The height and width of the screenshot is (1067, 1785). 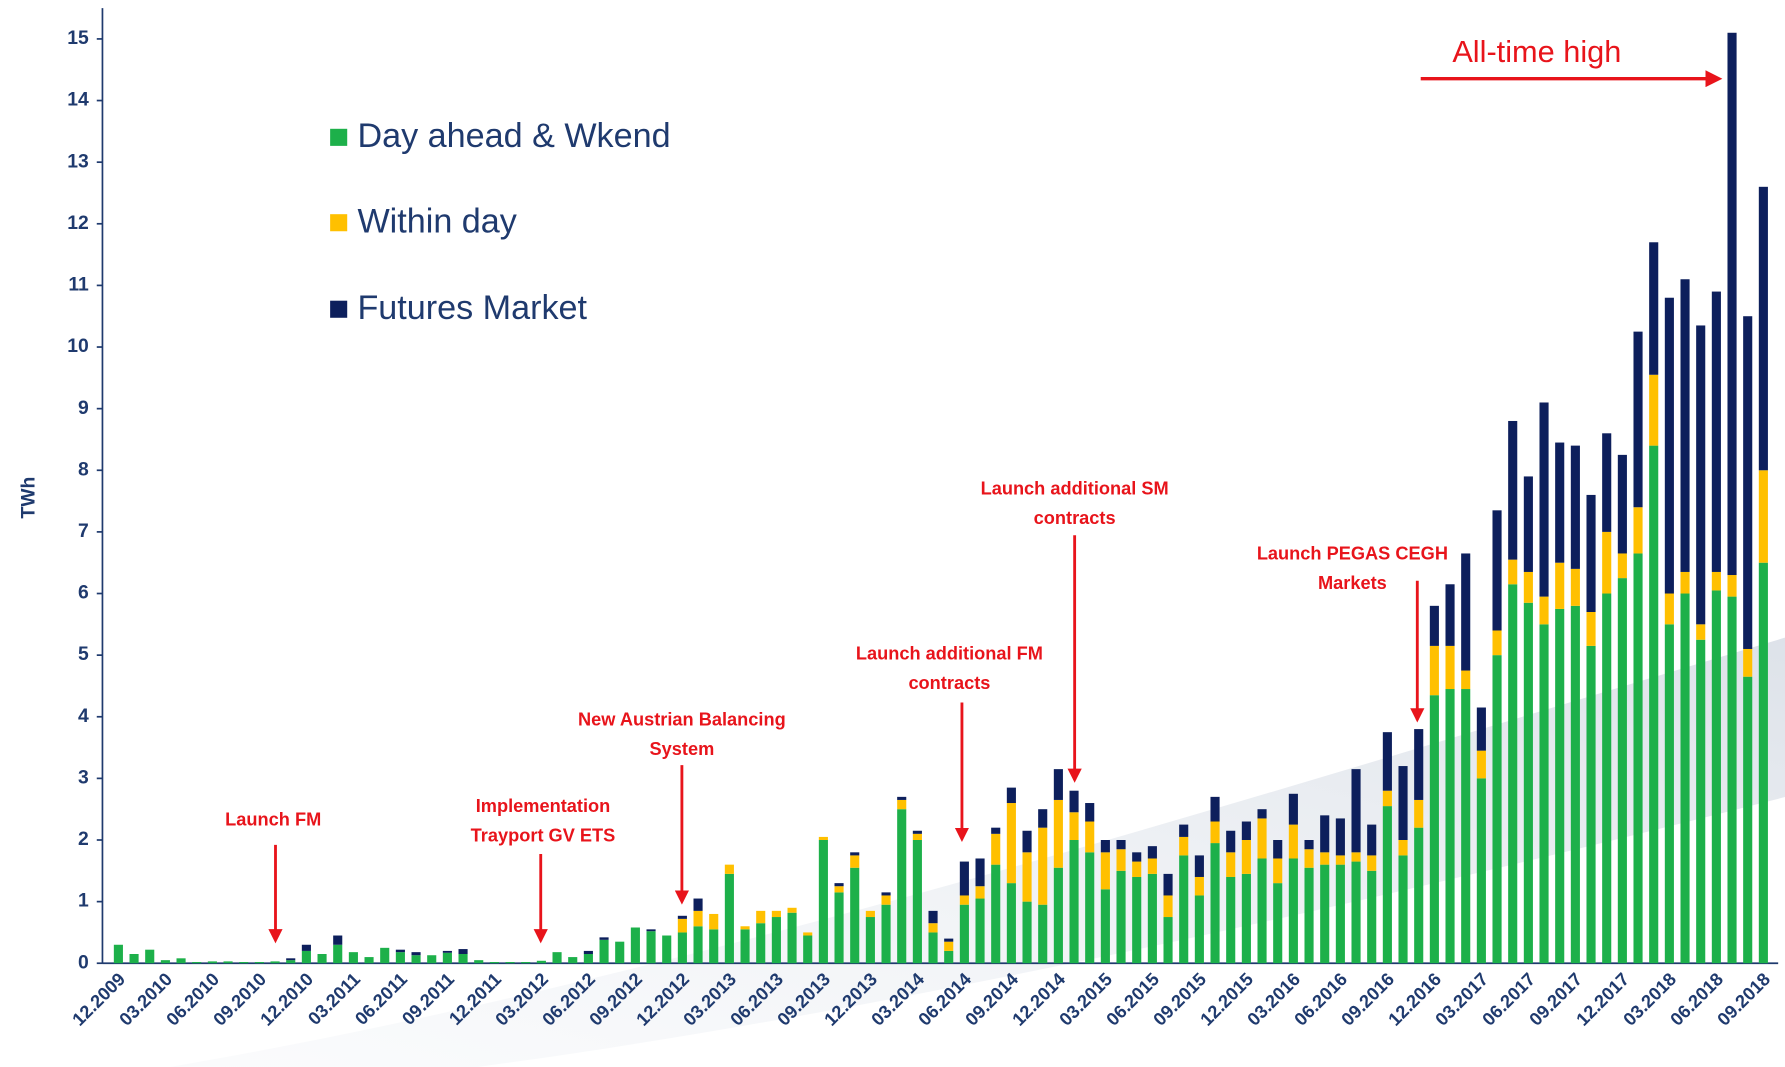 What do you see at coordinates (29, 498) in the screenshot?
I see `y-axis-label: TWh` at bounding box center [29, 498].